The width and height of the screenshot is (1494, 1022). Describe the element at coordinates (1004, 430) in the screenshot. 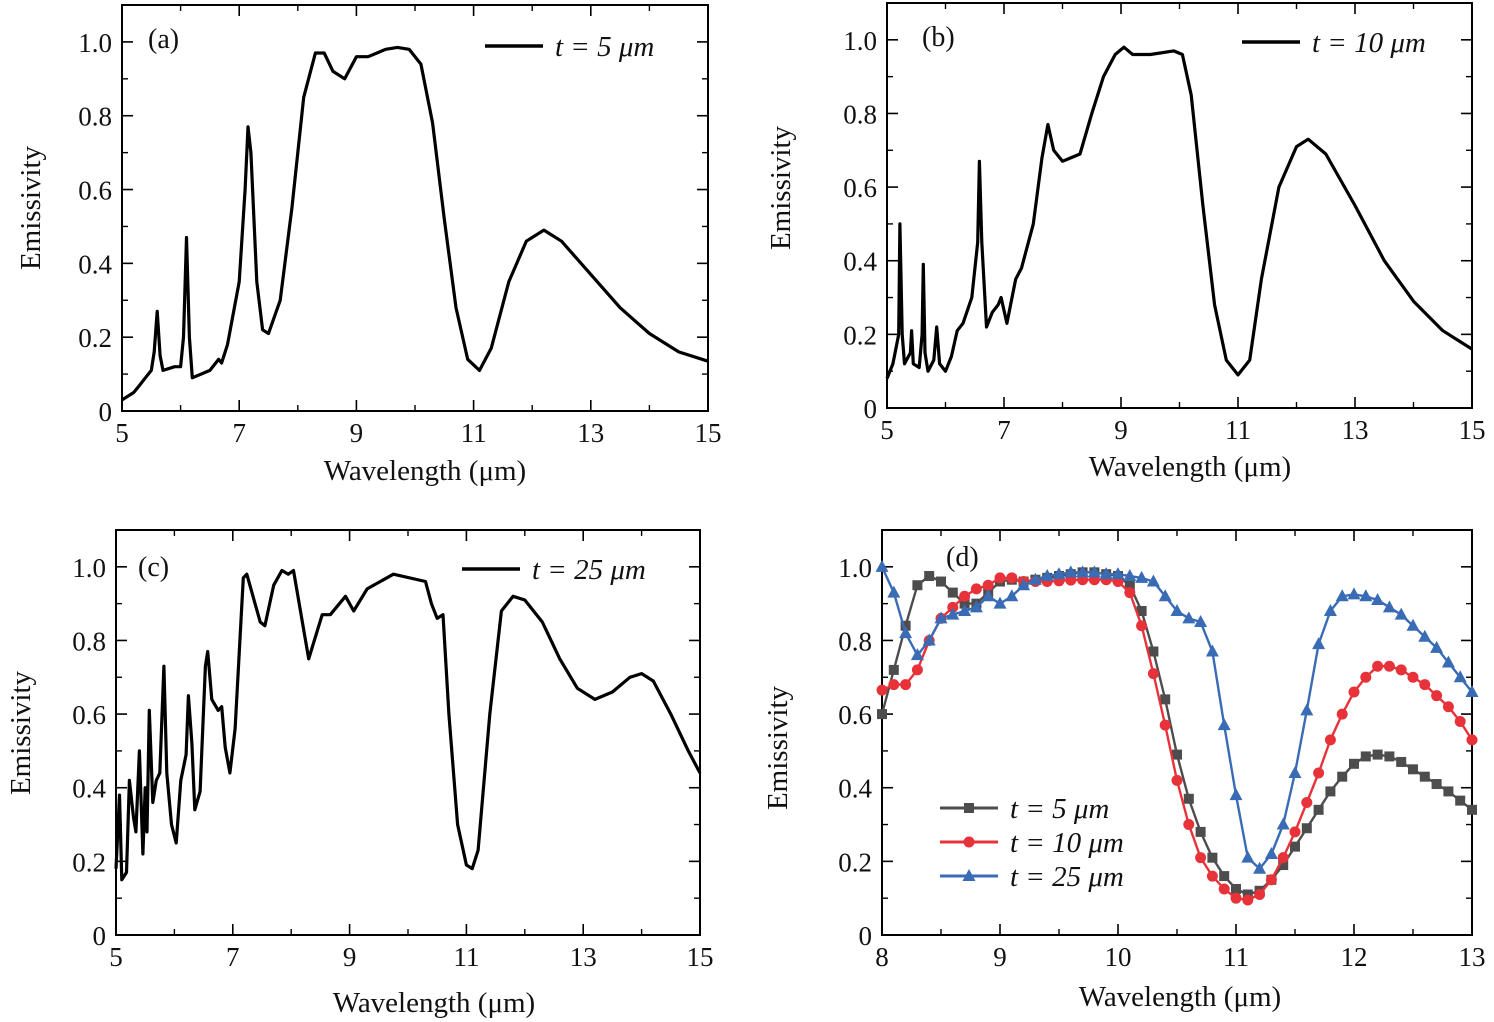

I see `x-tick-label: 7` at that location.